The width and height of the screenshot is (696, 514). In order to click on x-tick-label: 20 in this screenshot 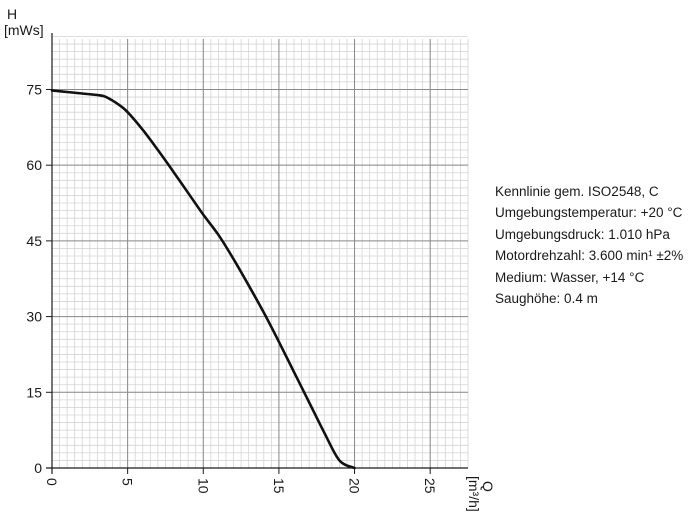, I will do `click(355, 486)`.